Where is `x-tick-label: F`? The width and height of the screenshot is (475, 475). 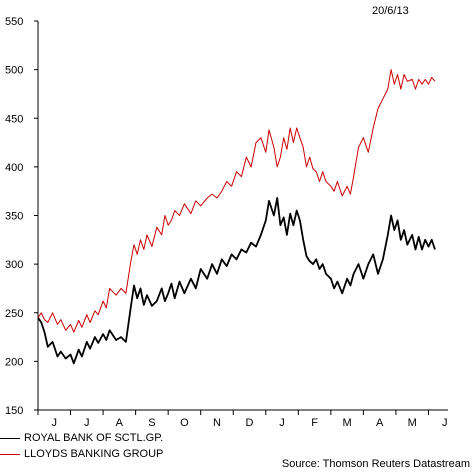 x-tick-label: F is located at coordinates (314, 423).